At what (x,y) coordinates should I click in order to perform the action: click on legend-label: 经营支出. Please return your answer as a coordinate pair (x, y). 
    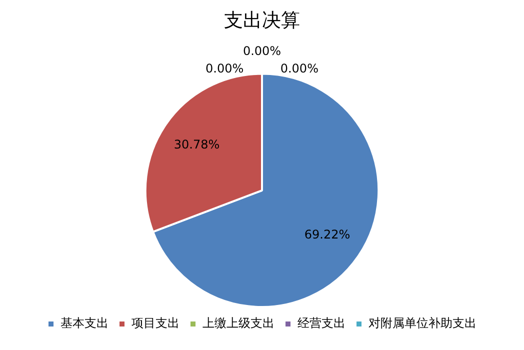
    Looking at the image, I should click on (322, 323).